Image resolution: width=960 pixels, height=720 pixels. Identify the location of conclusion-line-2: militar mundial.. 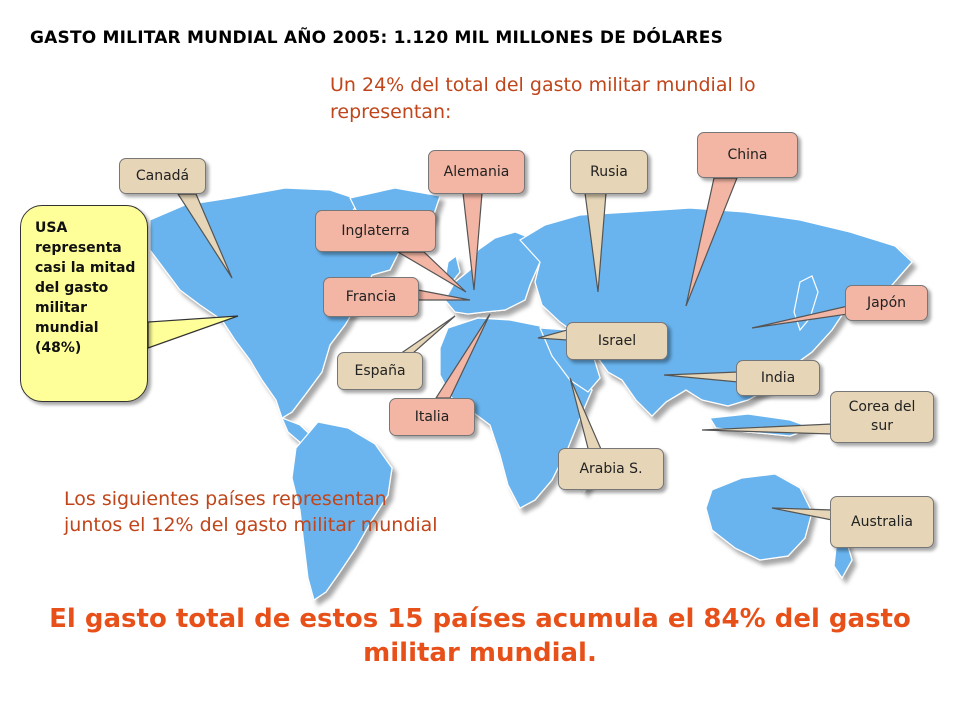
(480, 653).